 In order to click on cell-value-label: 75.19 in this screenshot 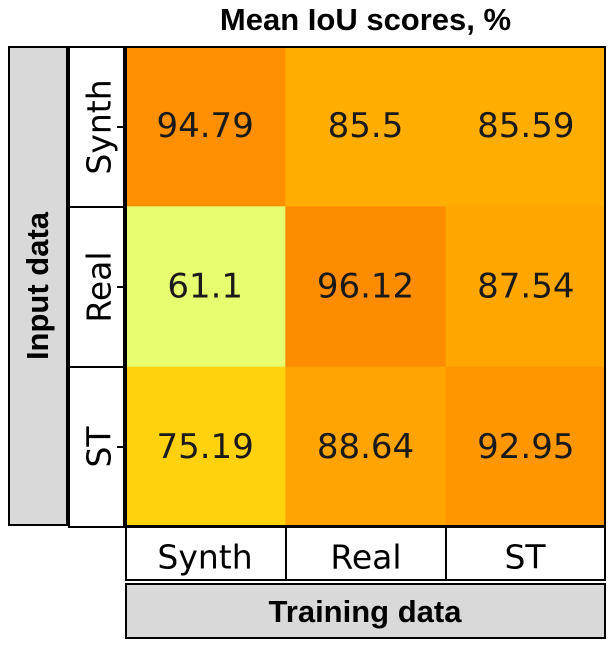, I will do `click(204, 447)`.